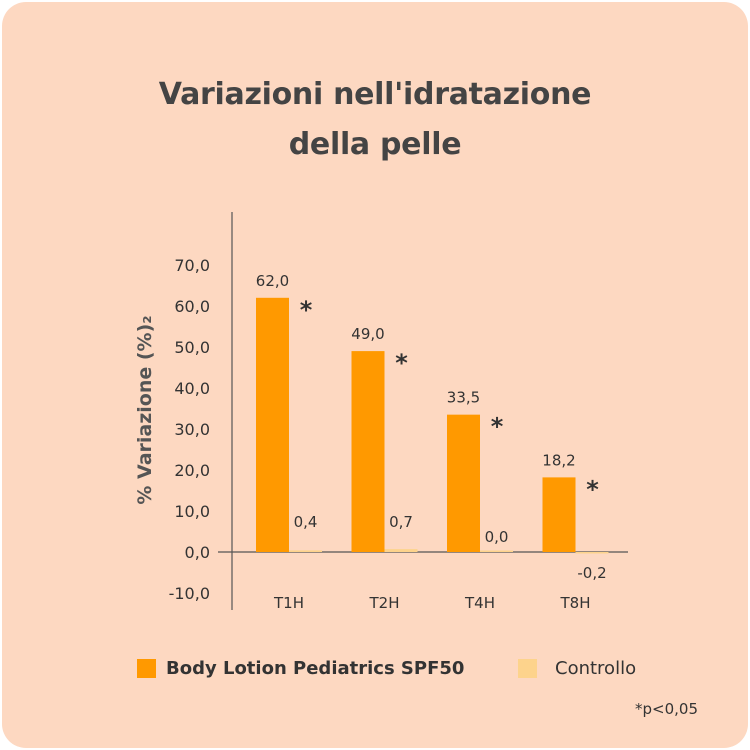 The width and height of the screenshot is (750, 750). Describe the element at coordinates (306, 522) in the screenshot. I see `data-label-controllo: 0,4` at that location.